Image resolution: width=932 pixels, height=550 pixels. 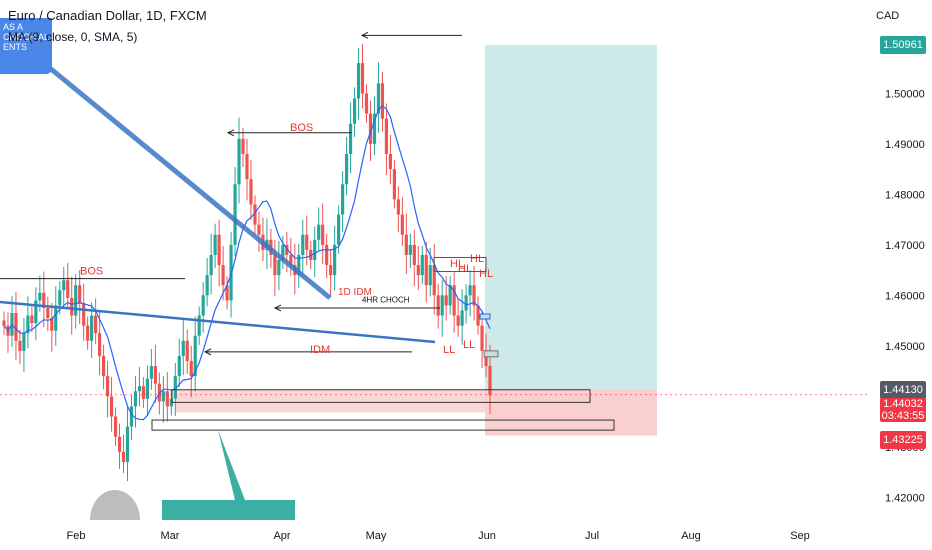 I want to click on last-close-tag: 1.44130, so click(x=903, y=389).